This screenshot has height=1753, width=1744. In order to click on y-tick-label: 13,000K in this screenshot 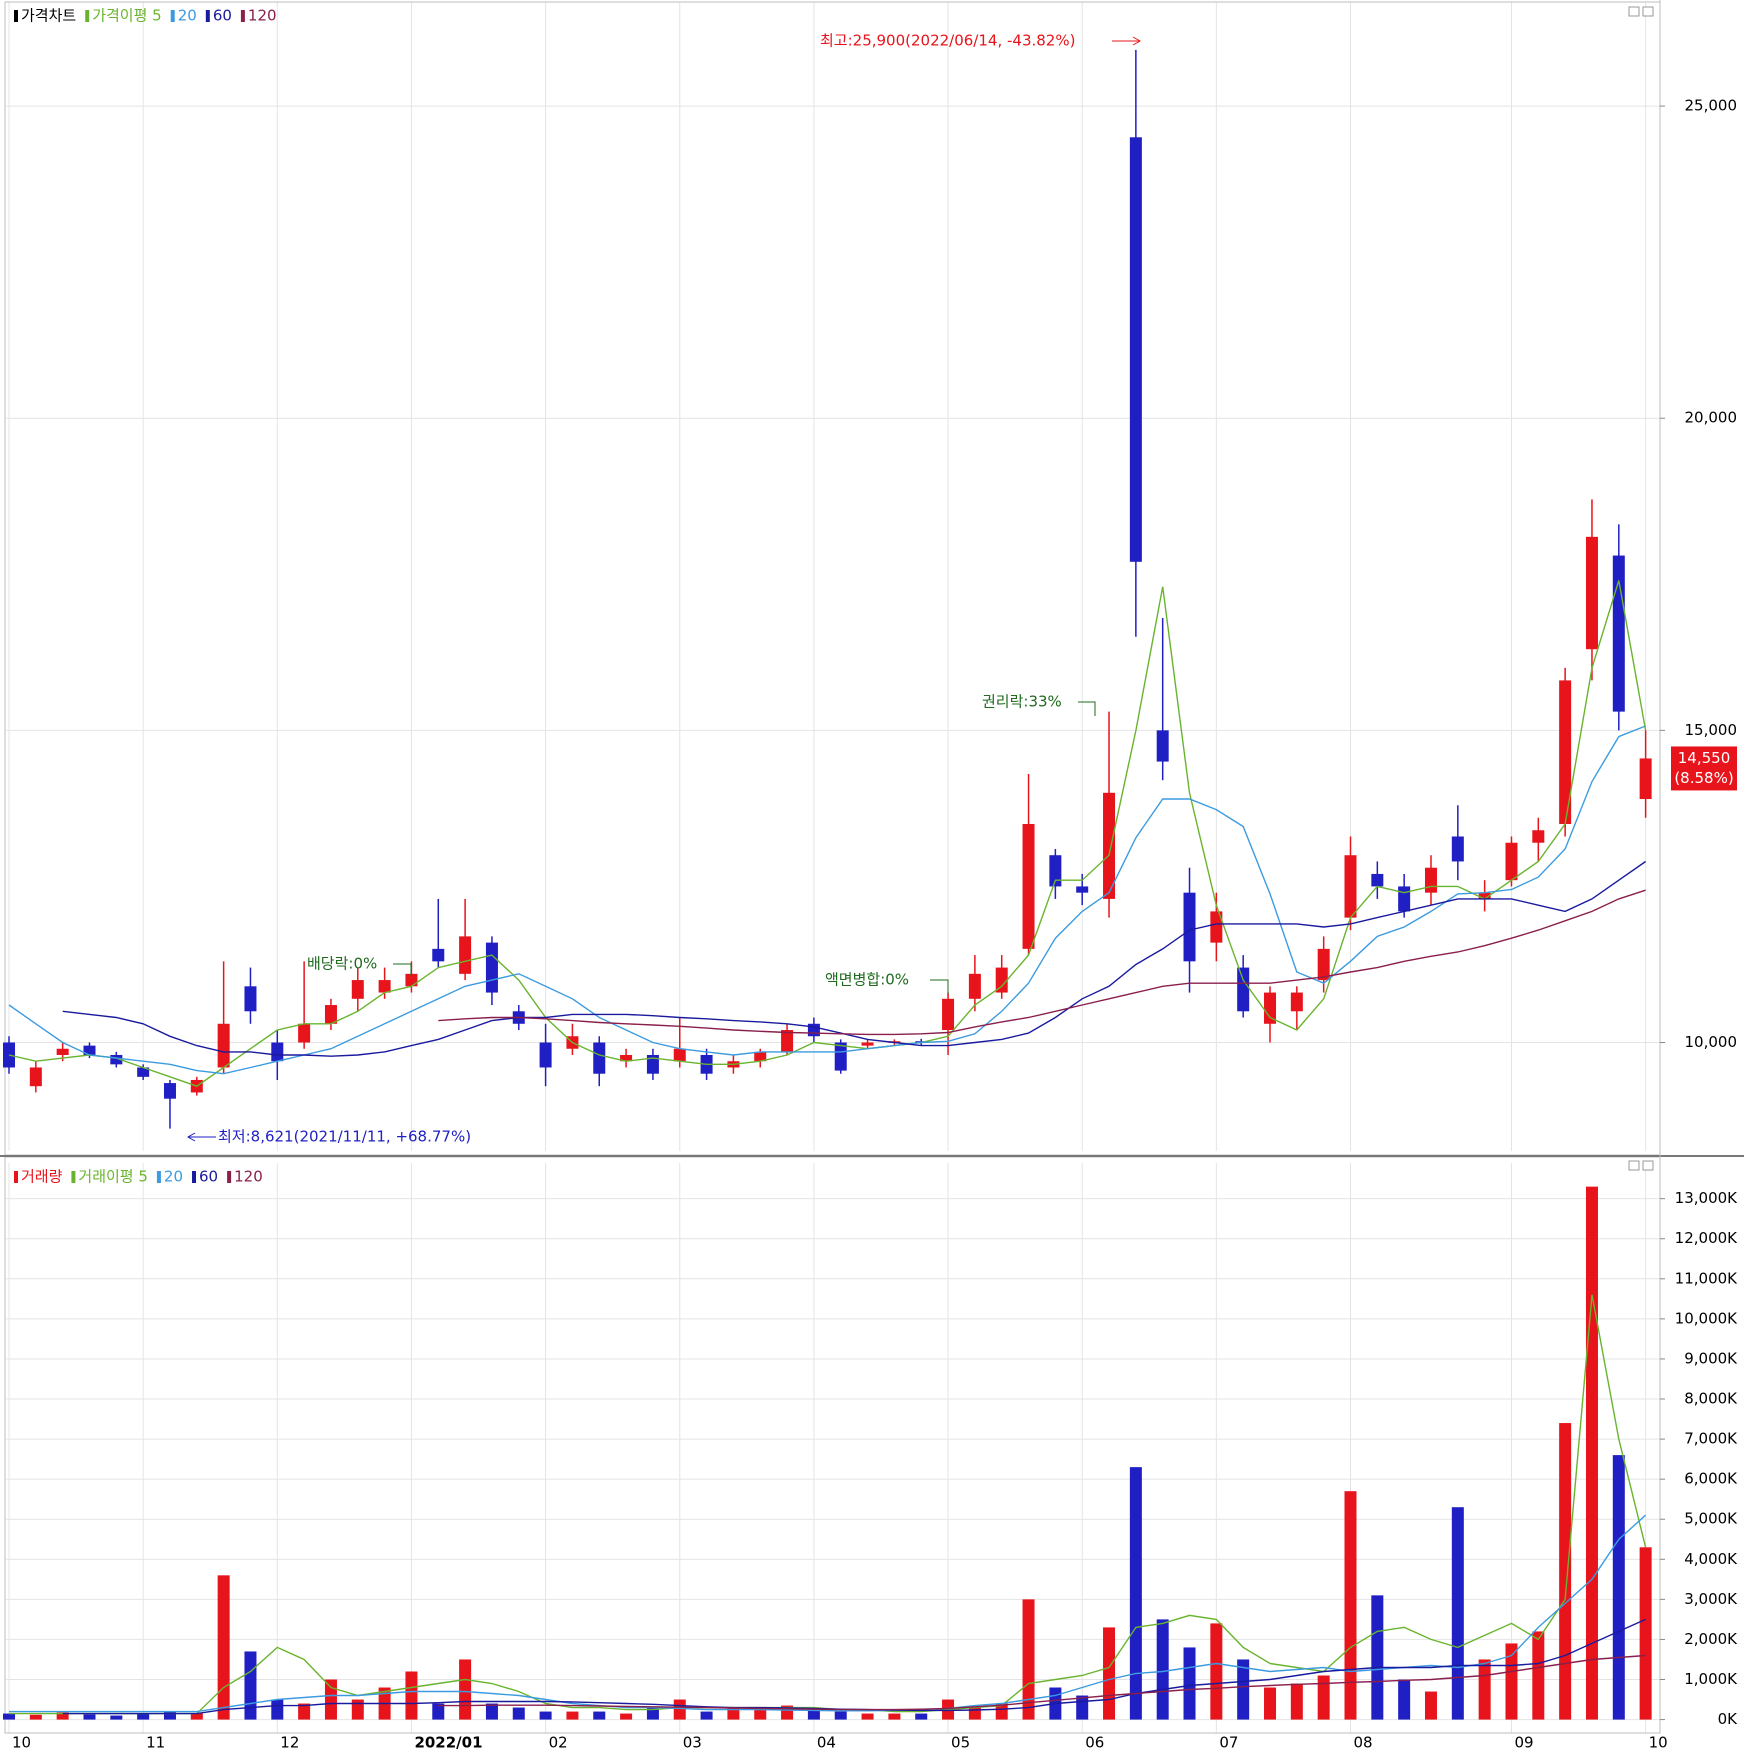, I will do `click(1706, 1198)`.